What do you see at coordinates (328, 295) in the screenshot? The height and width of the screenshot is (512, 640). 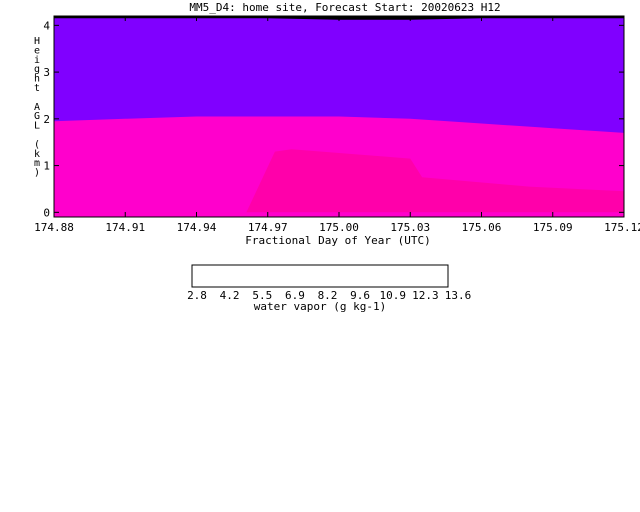 I see `colorbar-tick-label: 8.2` at bounding box center [328, 295].